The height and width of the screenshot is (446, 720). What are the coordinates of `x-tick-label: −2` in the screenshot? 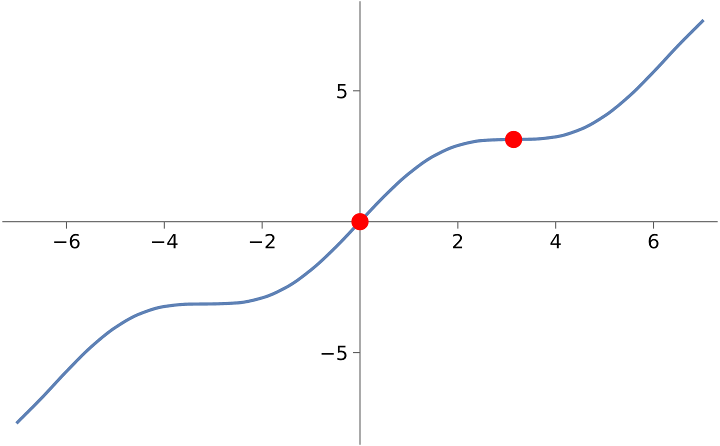 It's located at (262, 241).